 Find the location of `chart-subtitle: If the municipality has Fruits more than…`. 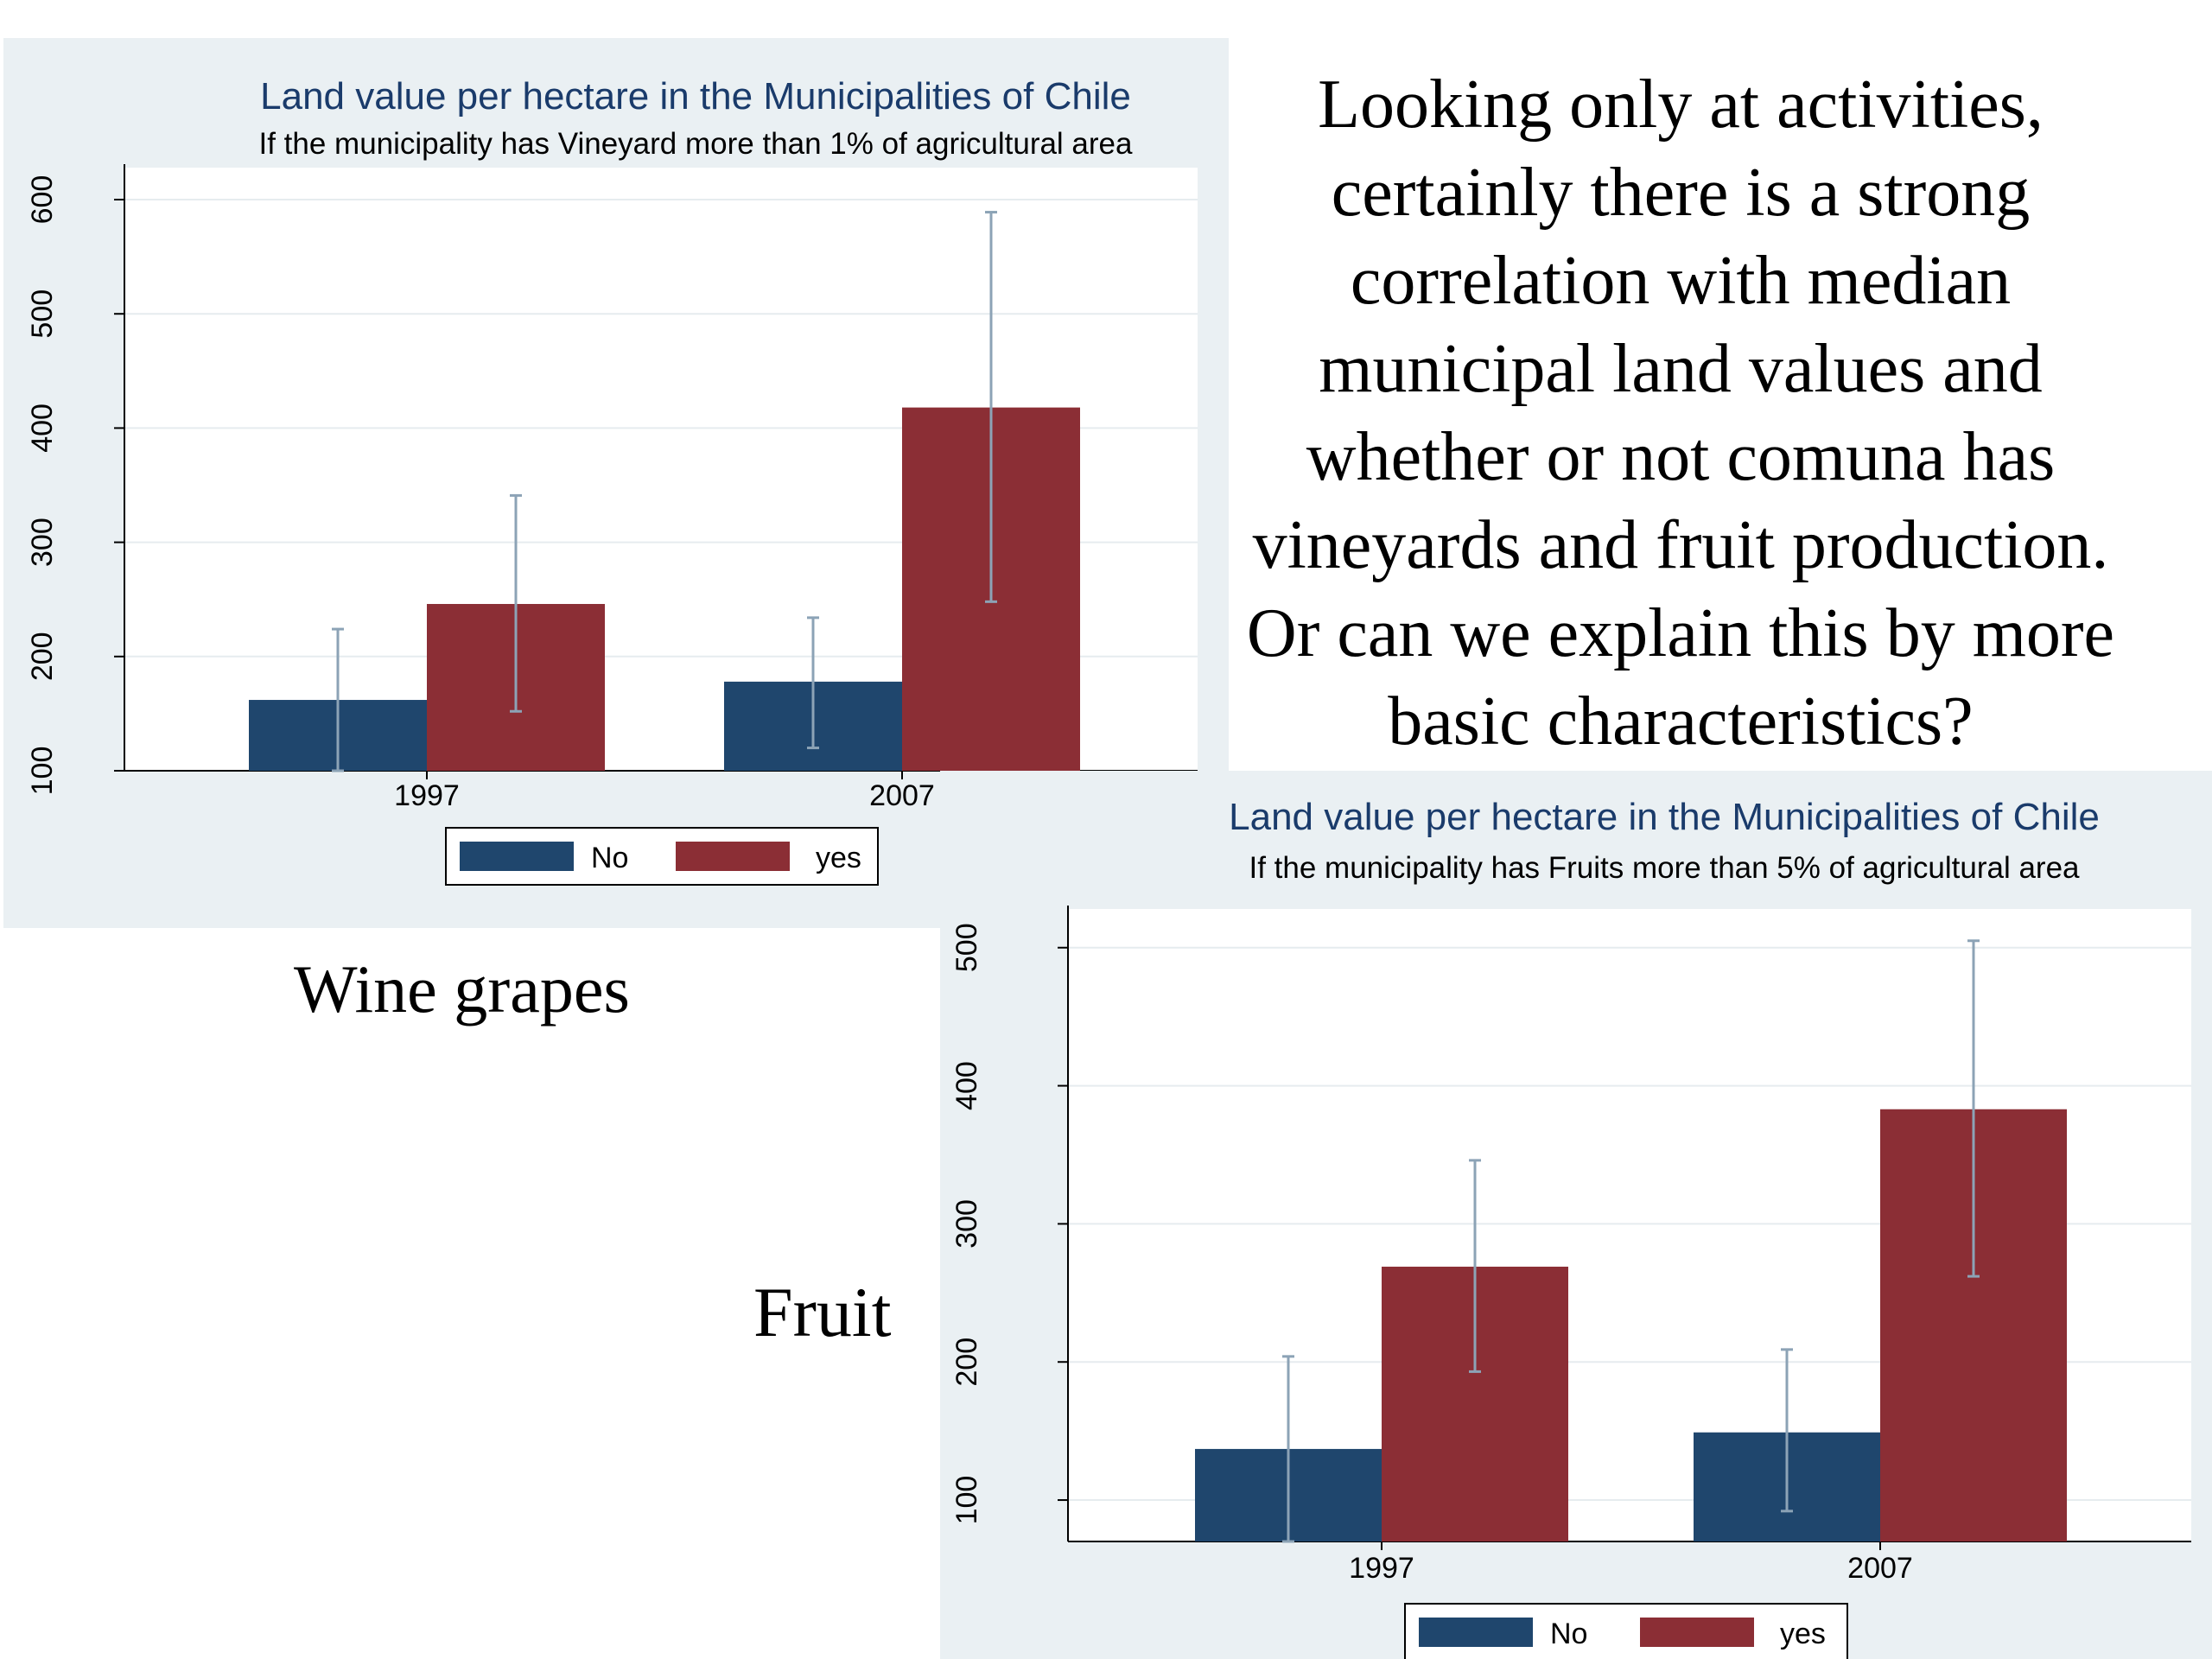

chart-subtitle: If the municipality has Fruits more than… is located at coordinates (1665, 868).